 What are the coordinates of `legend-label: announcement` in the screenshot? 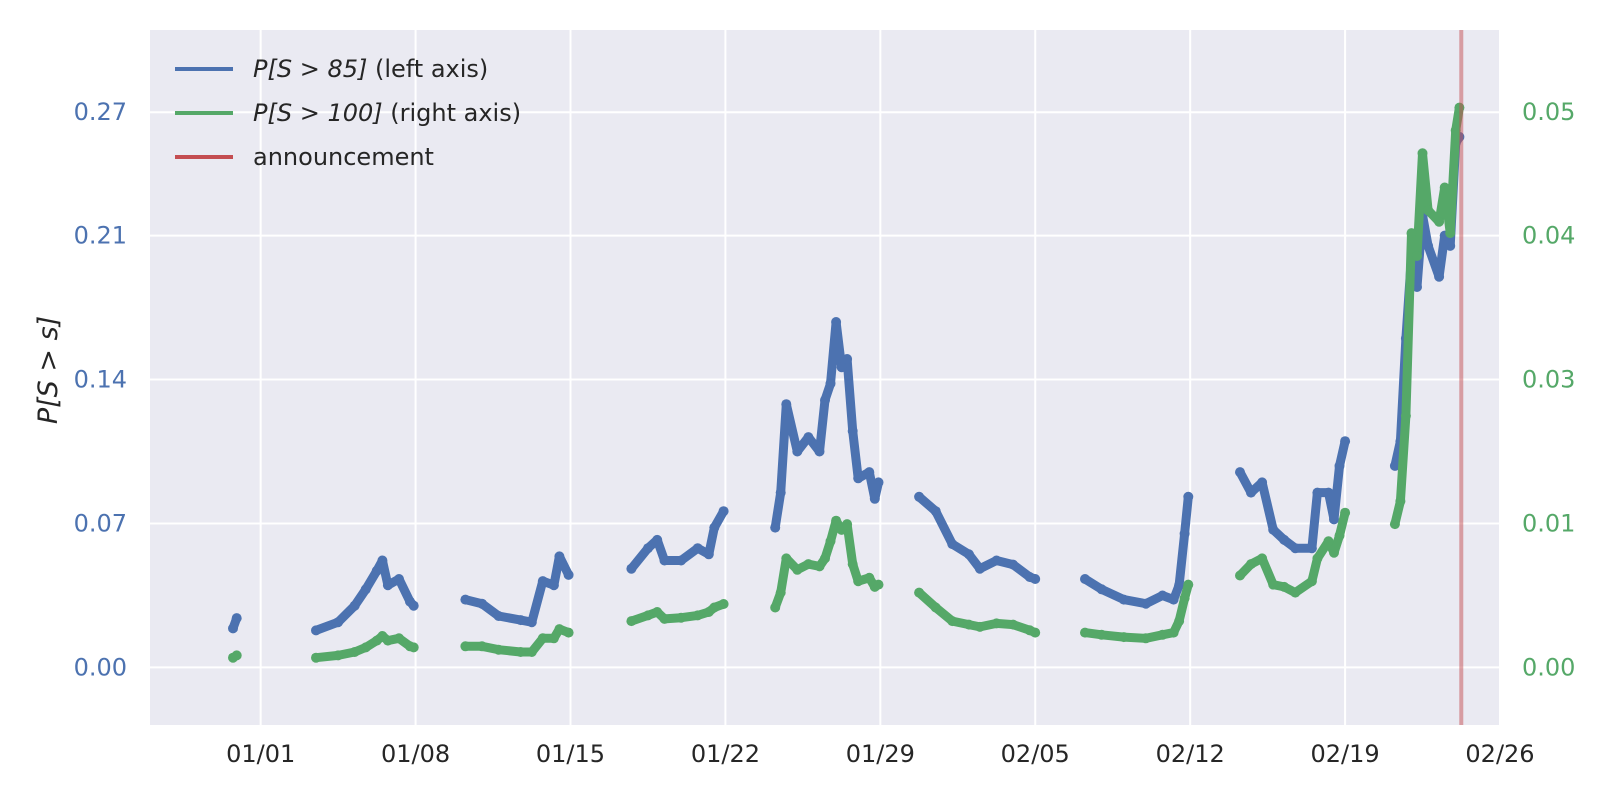 It's located at (343, 157).